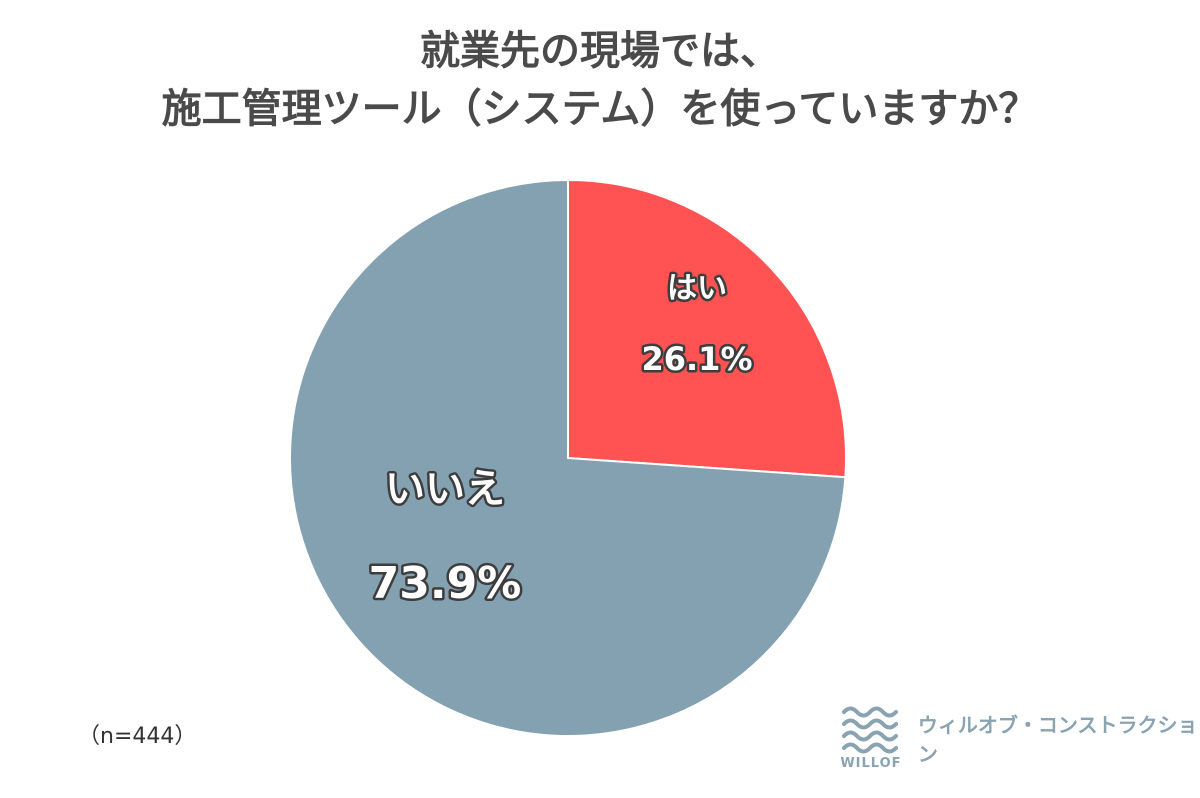 The width and height of the screenshot is (1200, 798). I want to click on slice-label-no: いいえ, so click(445, 489).